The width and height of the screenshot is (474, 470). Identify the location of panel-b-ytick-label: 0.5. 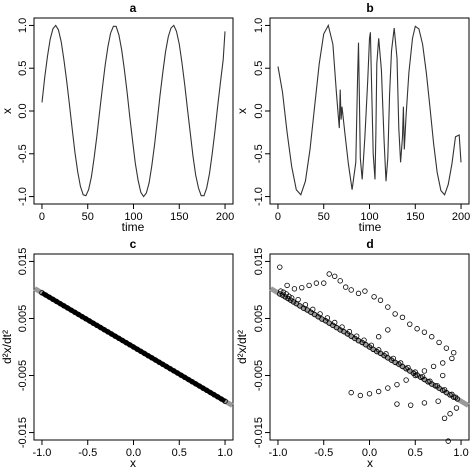
(259, 68).